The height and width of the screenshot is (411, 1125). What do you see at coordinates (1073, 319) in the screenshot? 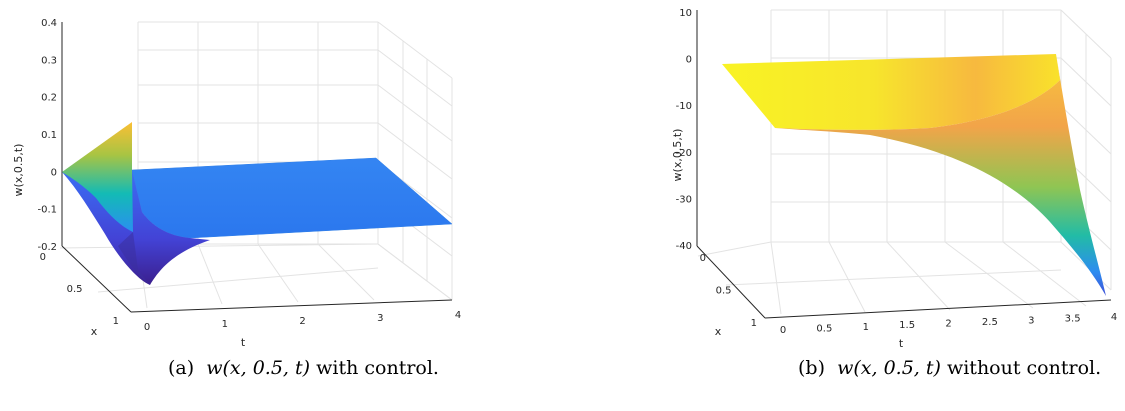
I see `t-tick-label: 3.5` at bounding box center [1073, 319].